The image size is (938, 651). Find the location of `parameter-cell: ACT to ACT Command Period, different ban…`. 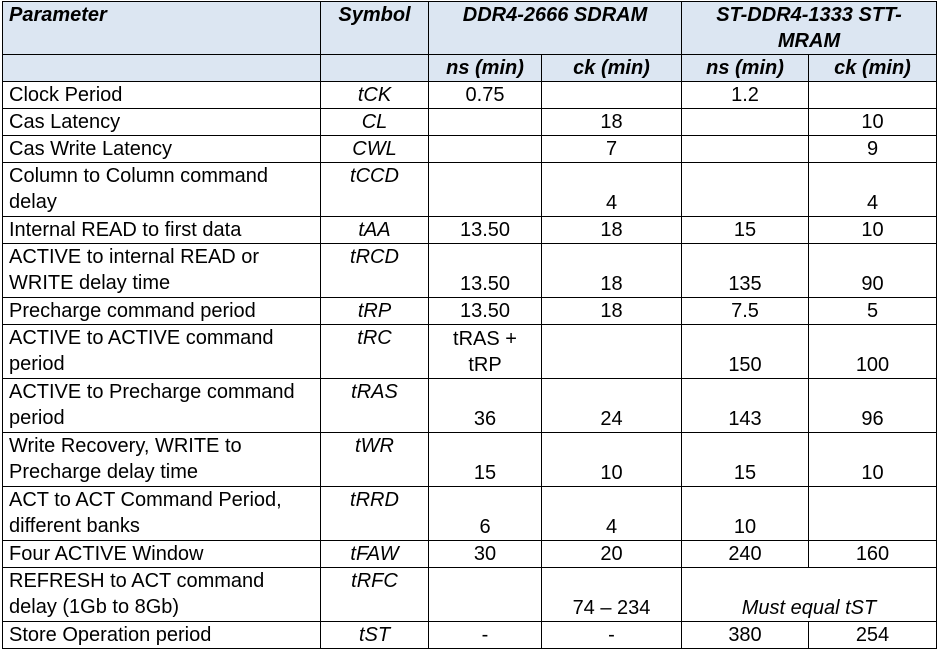

parameter-cell: ACT to ACT Command Period, different ban… is located at coordinates (161, 513).